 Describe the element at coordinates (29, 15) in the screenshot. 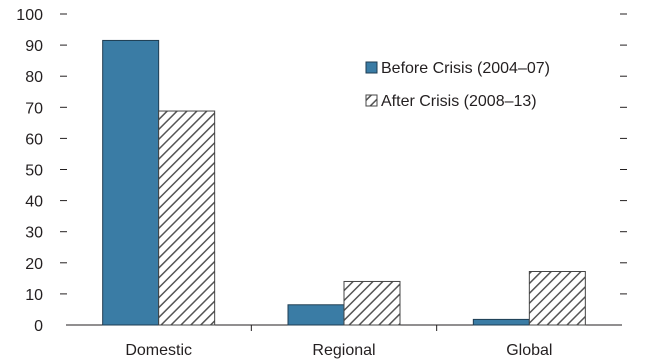

I see `y-tick-label: 100` at that location.